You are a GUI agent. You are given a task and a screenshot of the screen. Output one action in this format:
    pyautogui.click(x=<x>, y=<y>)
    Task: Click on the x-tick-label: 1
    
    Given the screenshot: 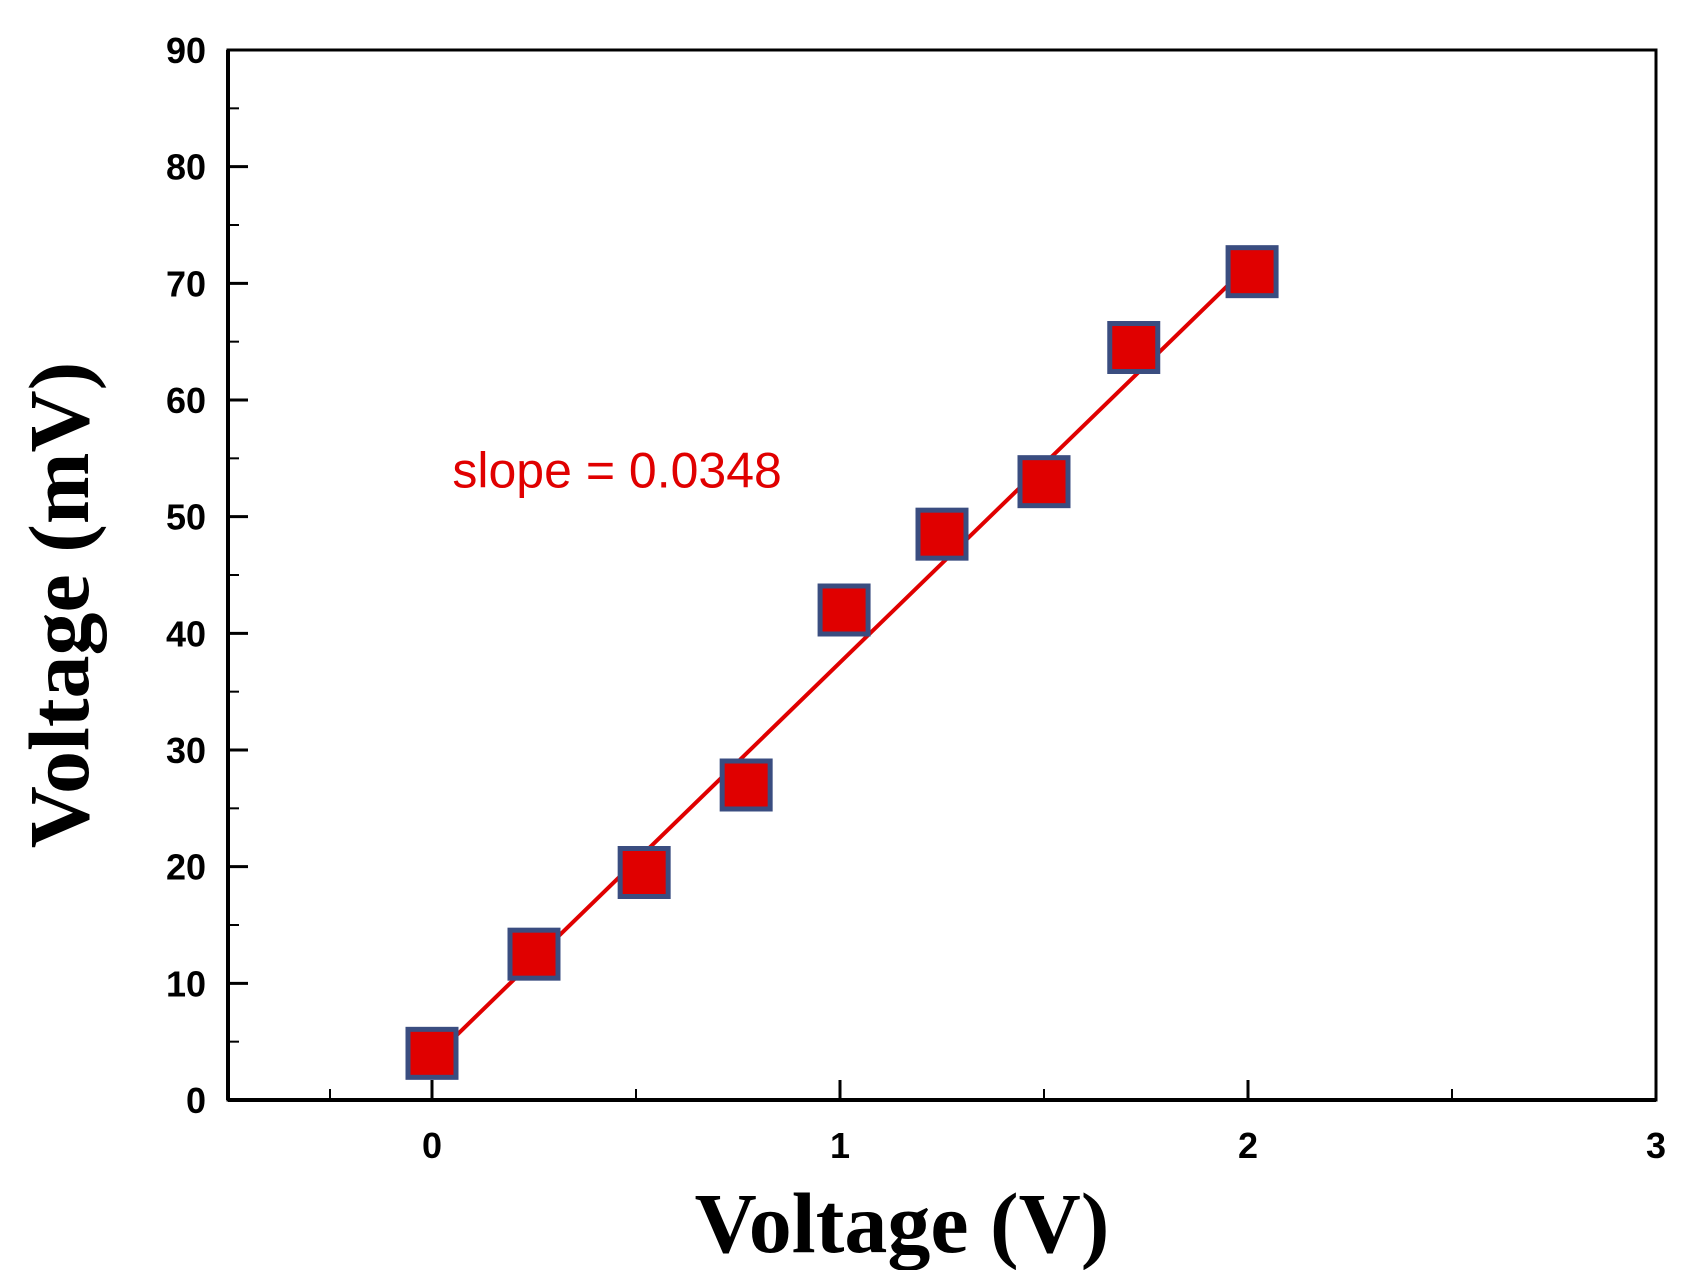 What is the action you would take?
    pyautogui.click(x=840, y=1145)
    